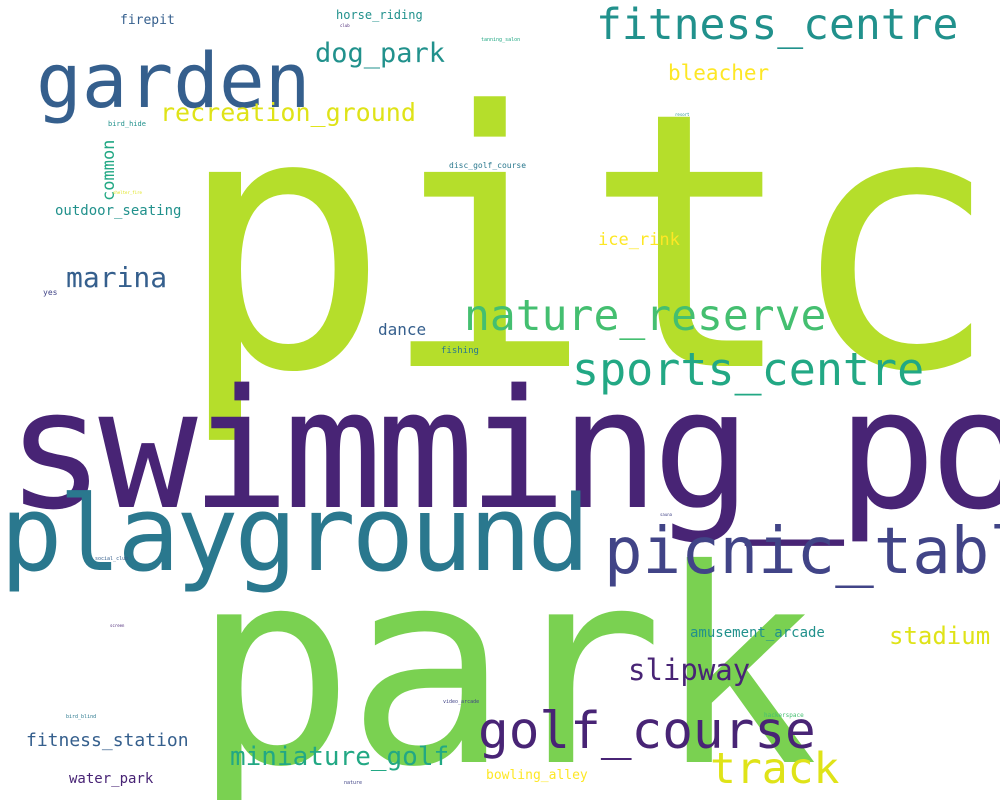  Describe the element at coordinates (50, 292) in the screenshot. I see `word-yes: yes` at that location.